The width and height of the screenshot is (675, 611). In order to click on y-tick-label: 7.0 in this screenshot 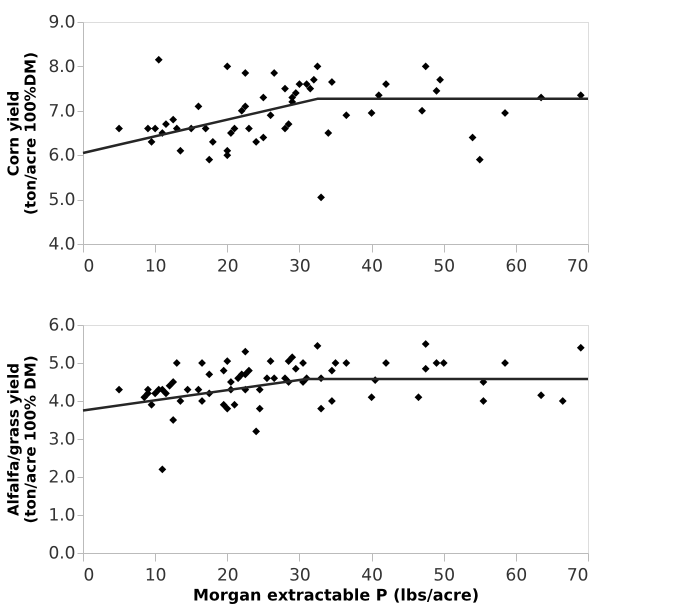, I will do `click(62, 111)`.